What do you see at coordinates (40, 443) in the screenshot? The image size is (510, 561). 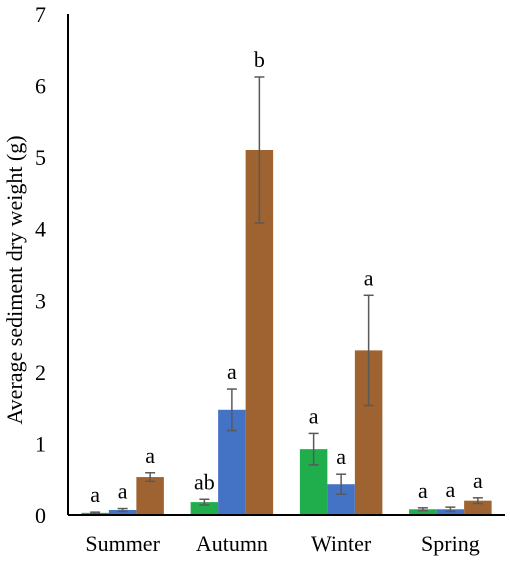 I see `y-tick-label: 1` at bounding box center [40, 443].